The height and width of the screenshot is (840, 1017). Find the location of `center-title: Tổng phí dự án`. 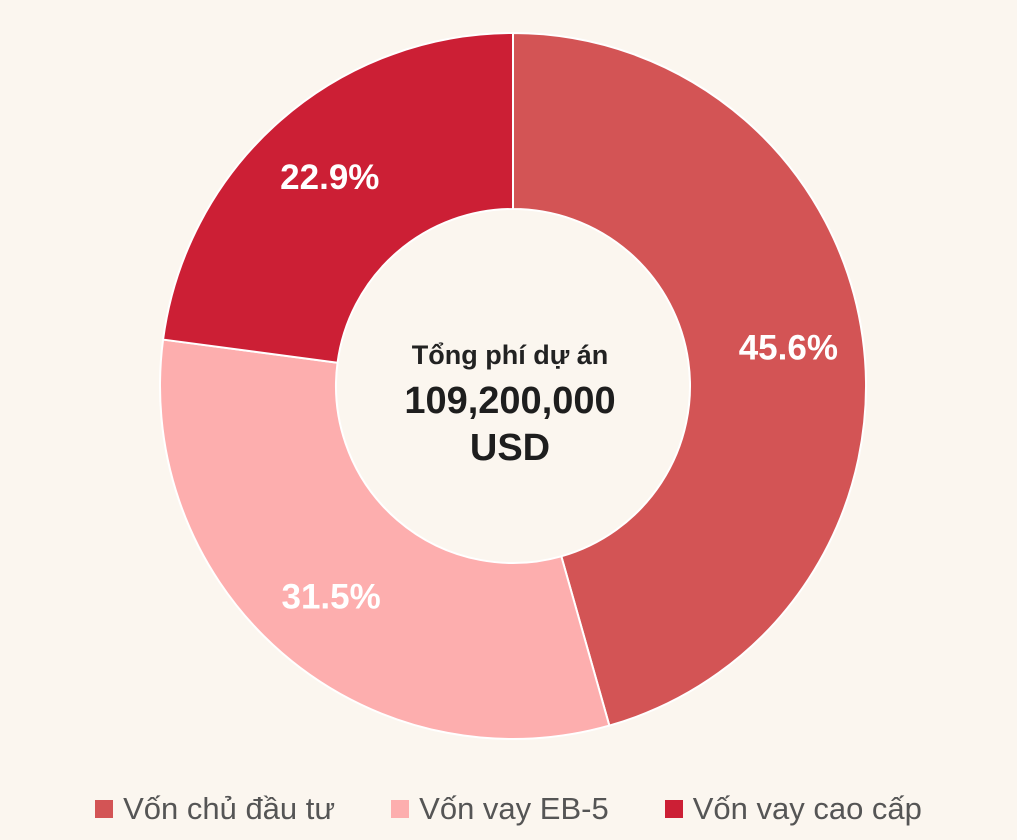

center-title: Tổng phí dự án is located at coordinates (510, 355).